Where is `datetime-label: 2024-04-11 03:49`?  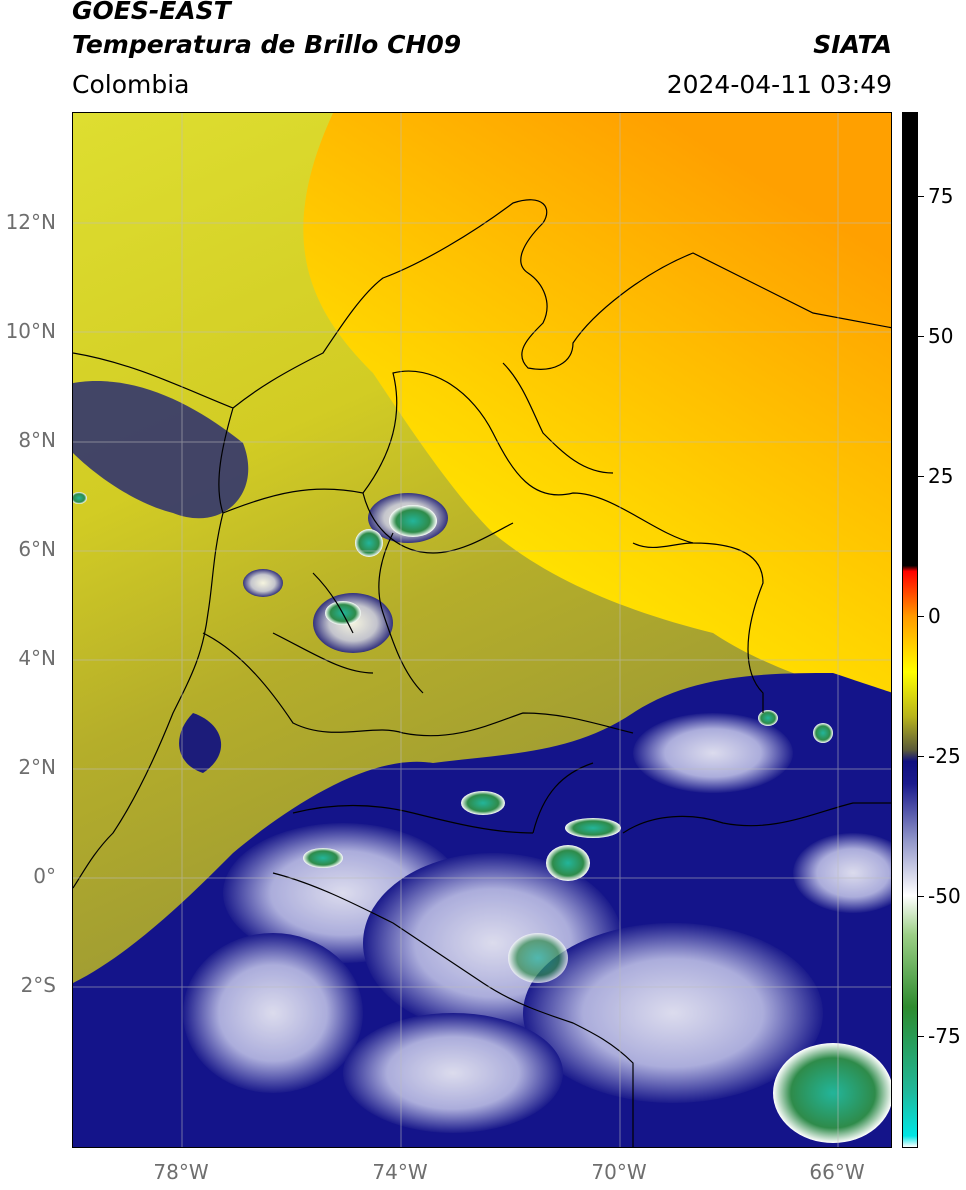
datetime-label: 2024-04-11 03:49 is located at coordinates (779, 84).